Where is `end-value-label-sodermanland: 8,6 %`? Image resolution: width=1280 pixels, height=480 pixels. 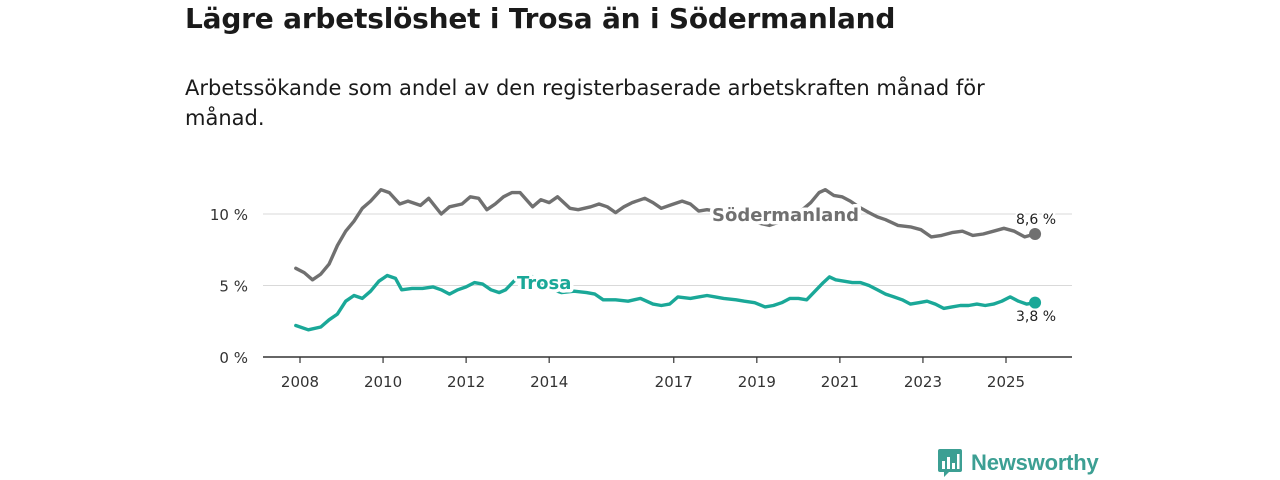
end-value-label-sodermanland: 8,6 % is located at coordinates (1036, 220).